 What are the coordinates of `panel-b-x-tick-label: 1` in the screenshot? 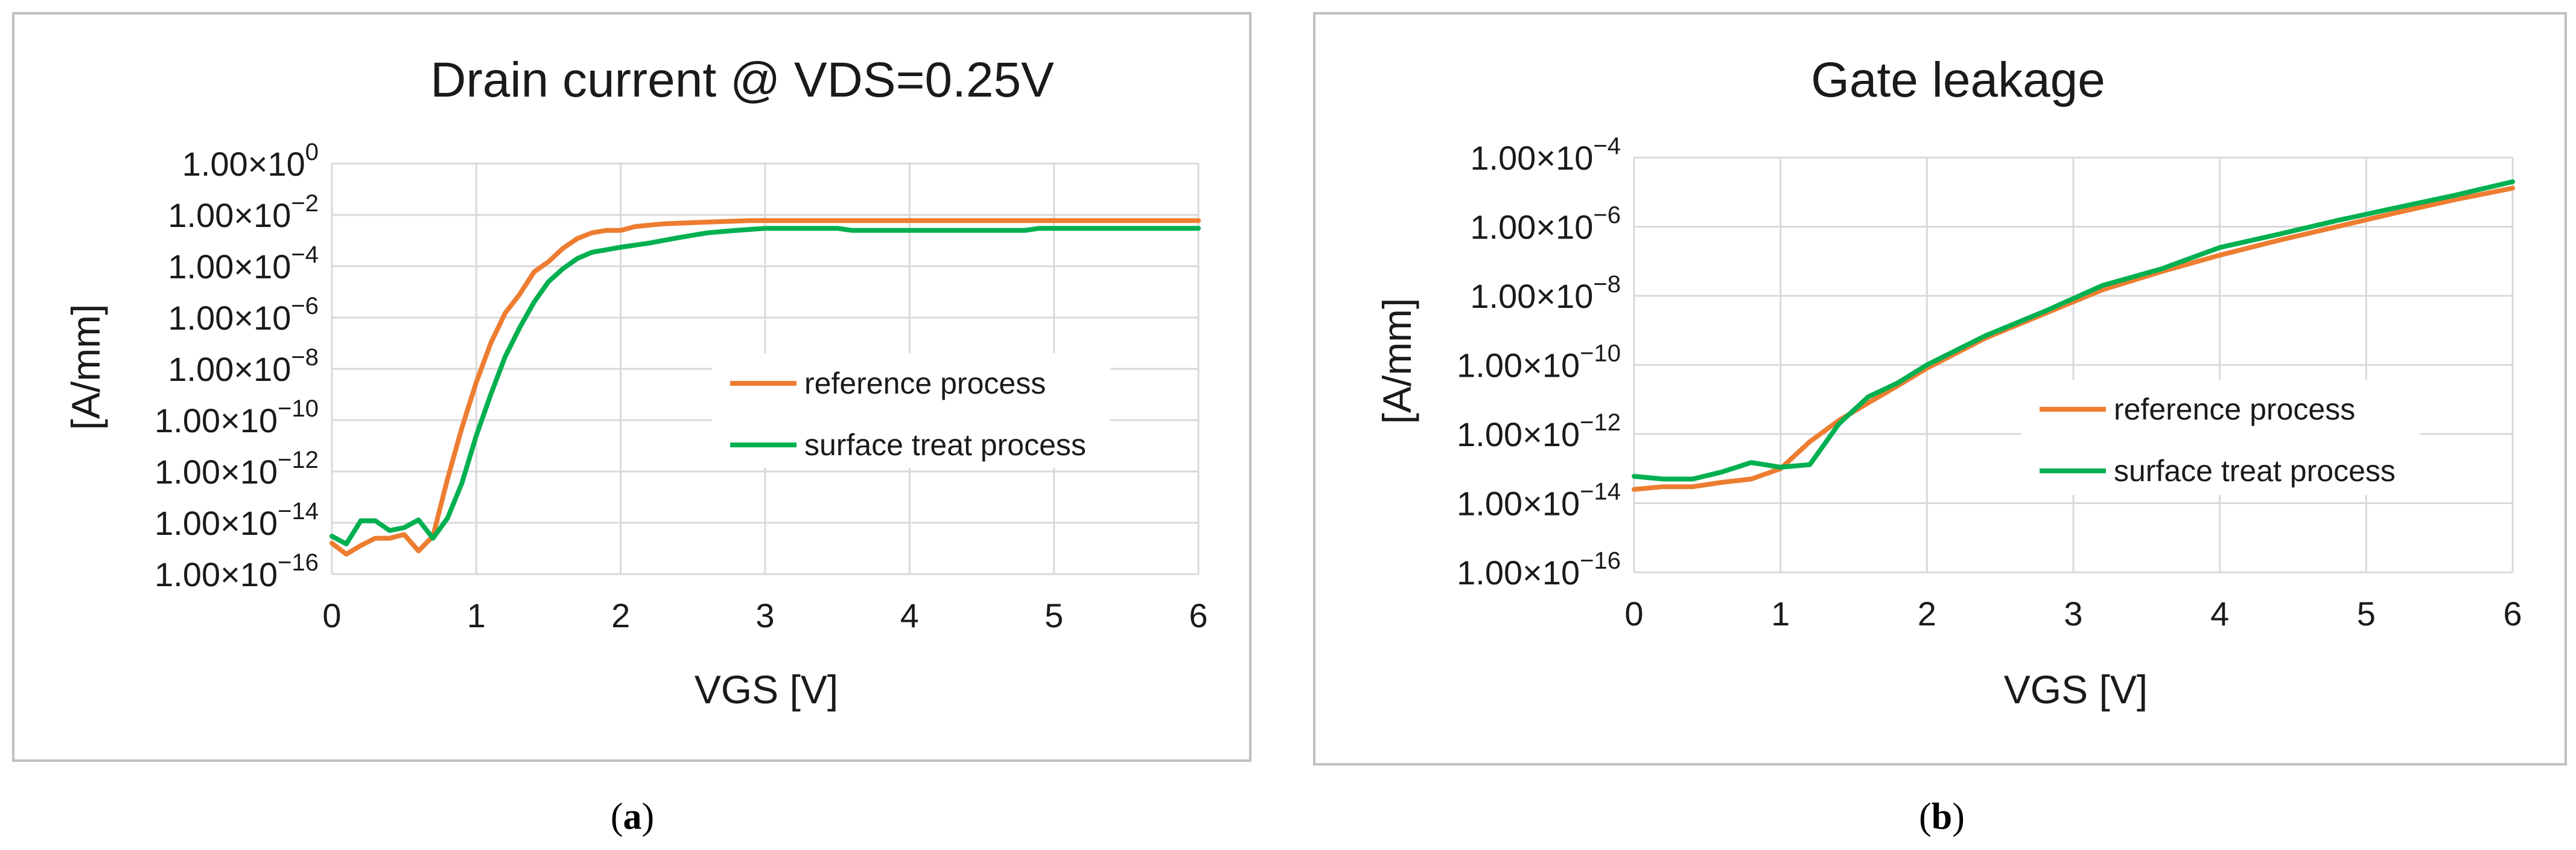 It's located at (1781, 614).